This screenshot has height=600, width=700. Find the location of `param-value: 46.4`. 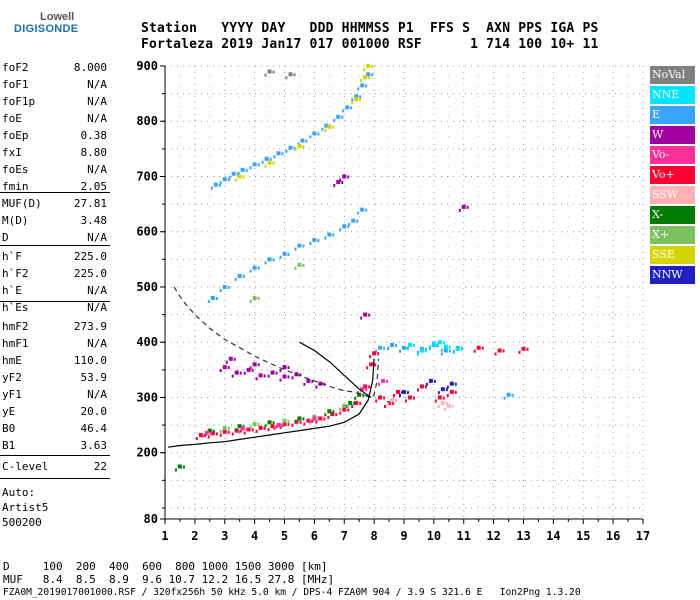

param-value: 46.4 is located at coordinates (94, 428).